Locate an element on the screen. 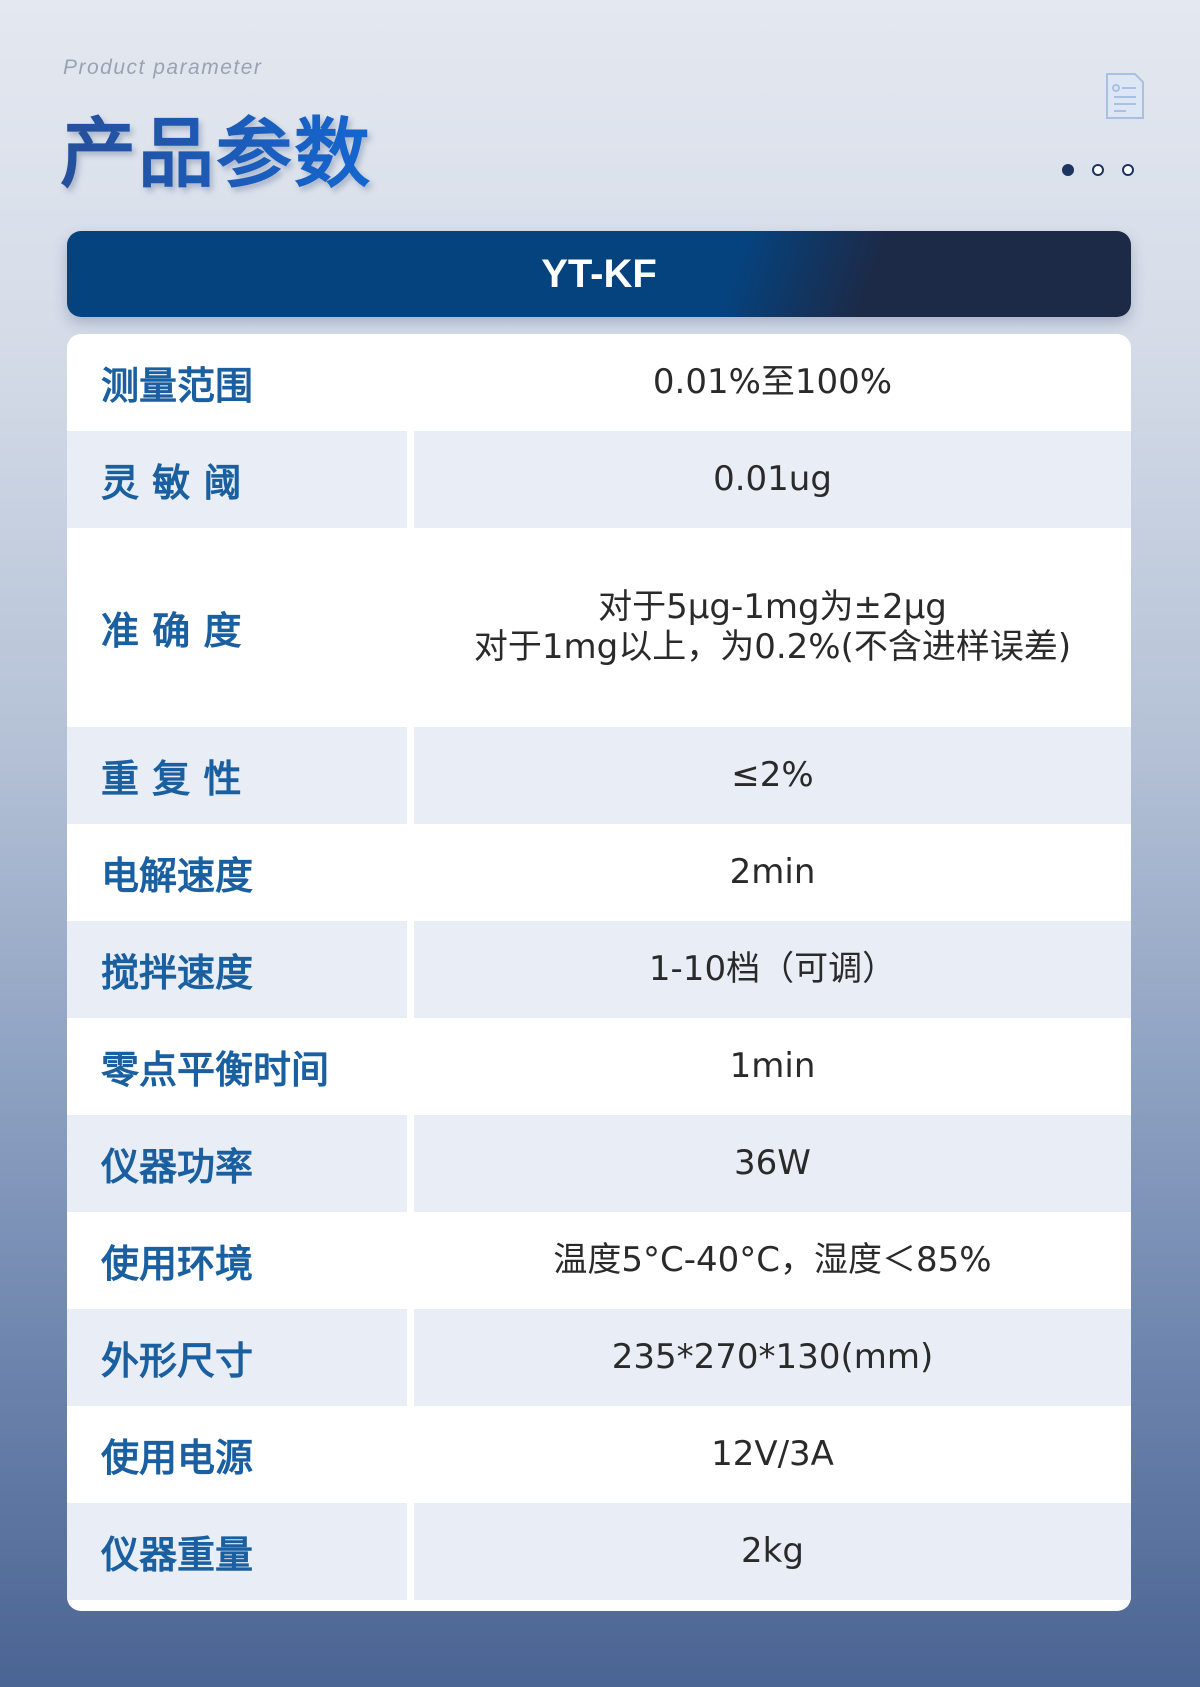 The height and width of the screenshot is (1687, 1200). param-value-line: 0.01%至100% is located at coordinates (772, 381).